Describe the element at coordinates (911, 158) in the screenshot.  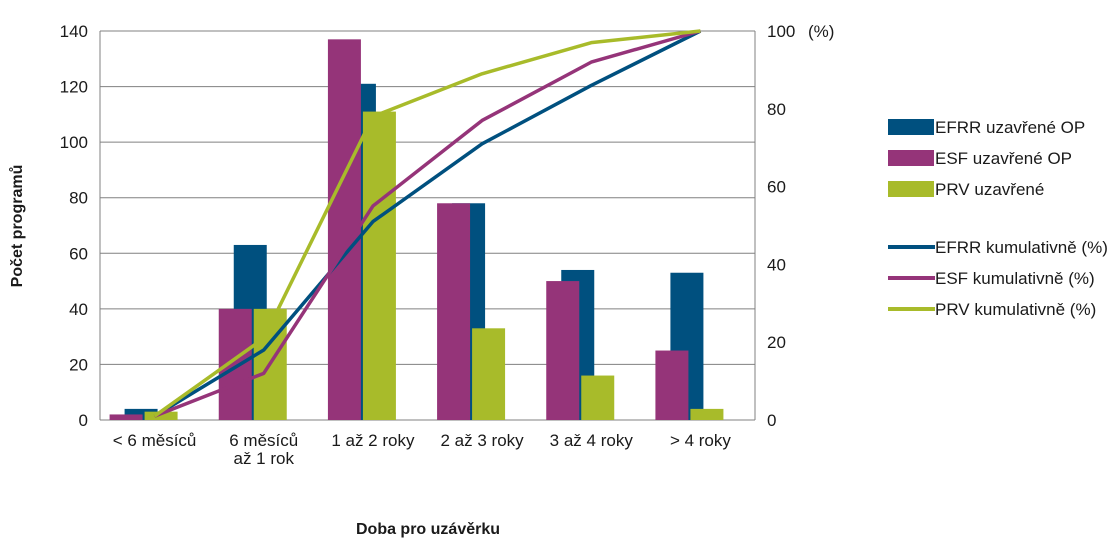
I see `legend-swatch-esf-bar` at that location.